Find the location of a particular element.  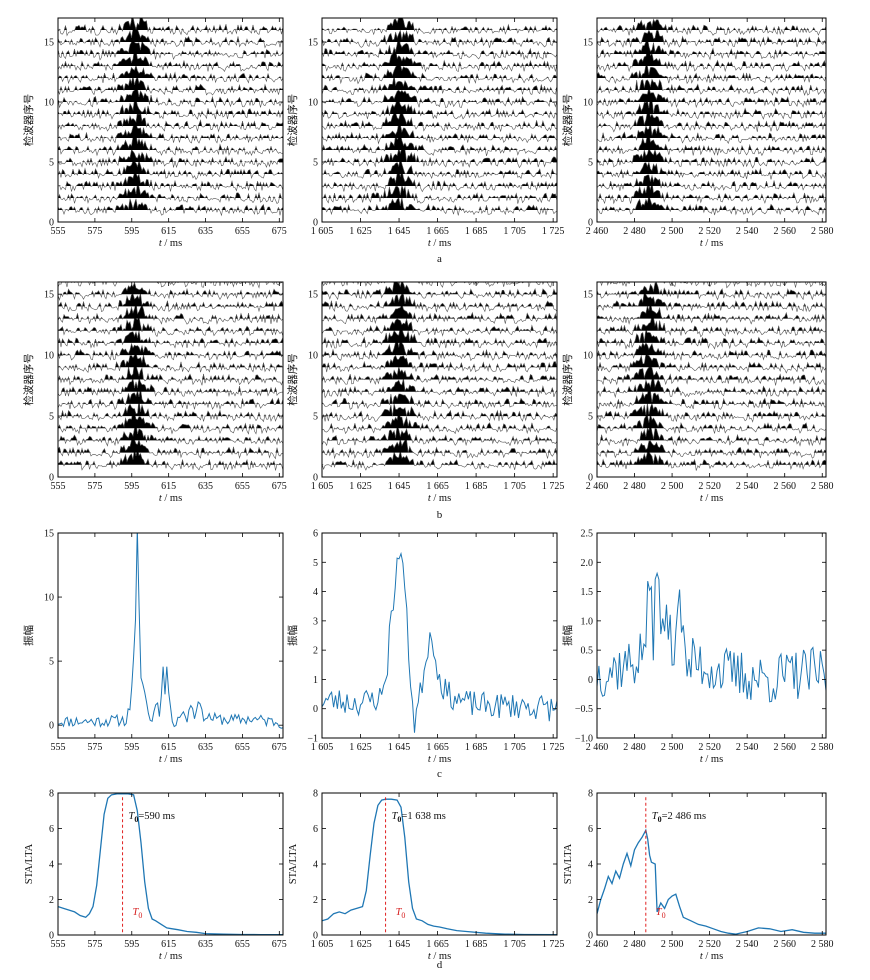

y-tick-label: 2 is located at coordinates (590, 900).